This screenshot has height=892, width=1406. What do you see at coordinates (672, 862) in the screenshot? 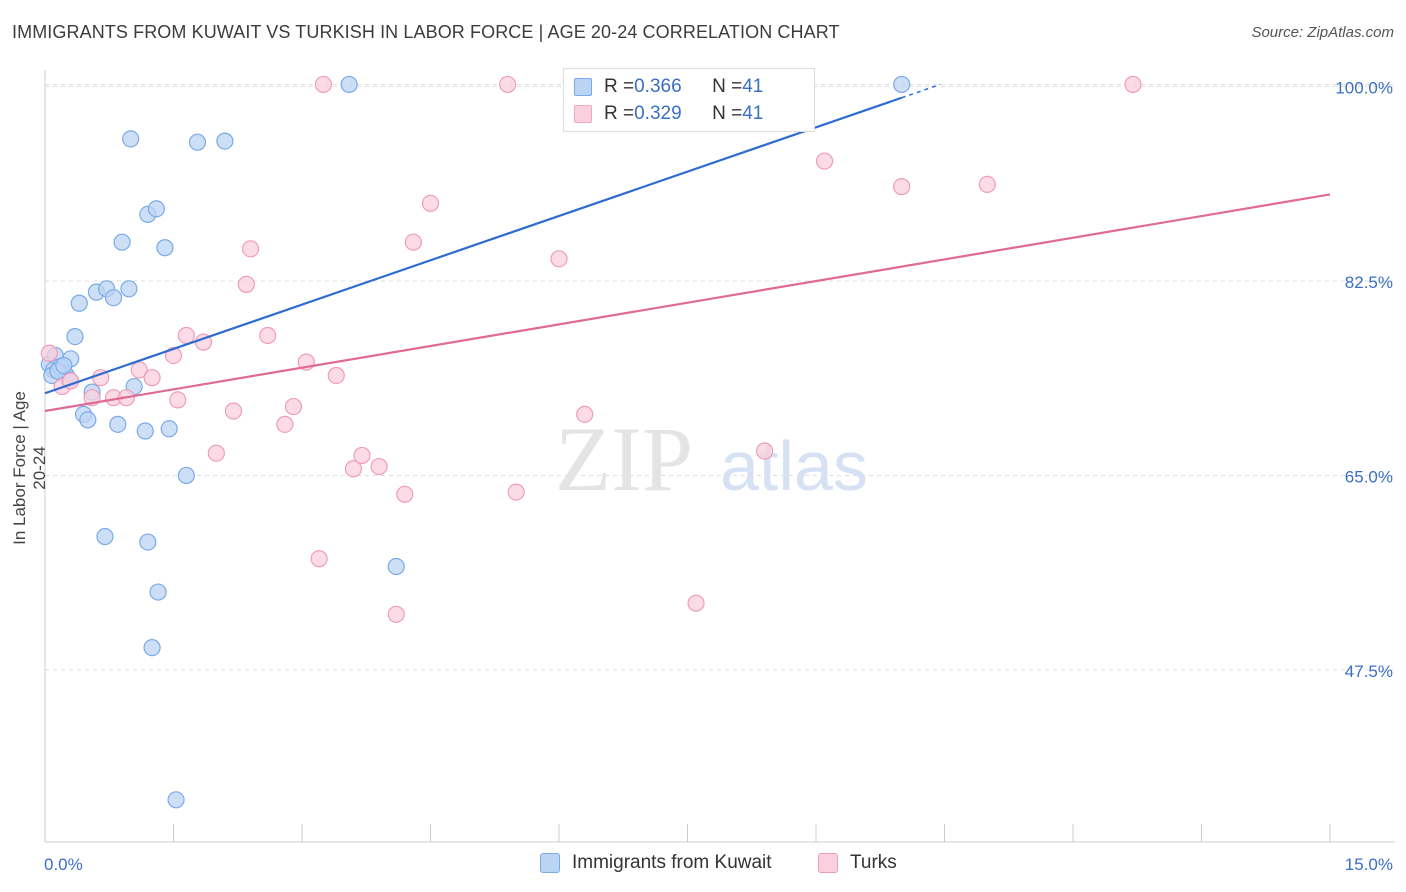
I see `legend-label-kuwait: Immigrants from Kuwait` at bounding box center [672, 862].